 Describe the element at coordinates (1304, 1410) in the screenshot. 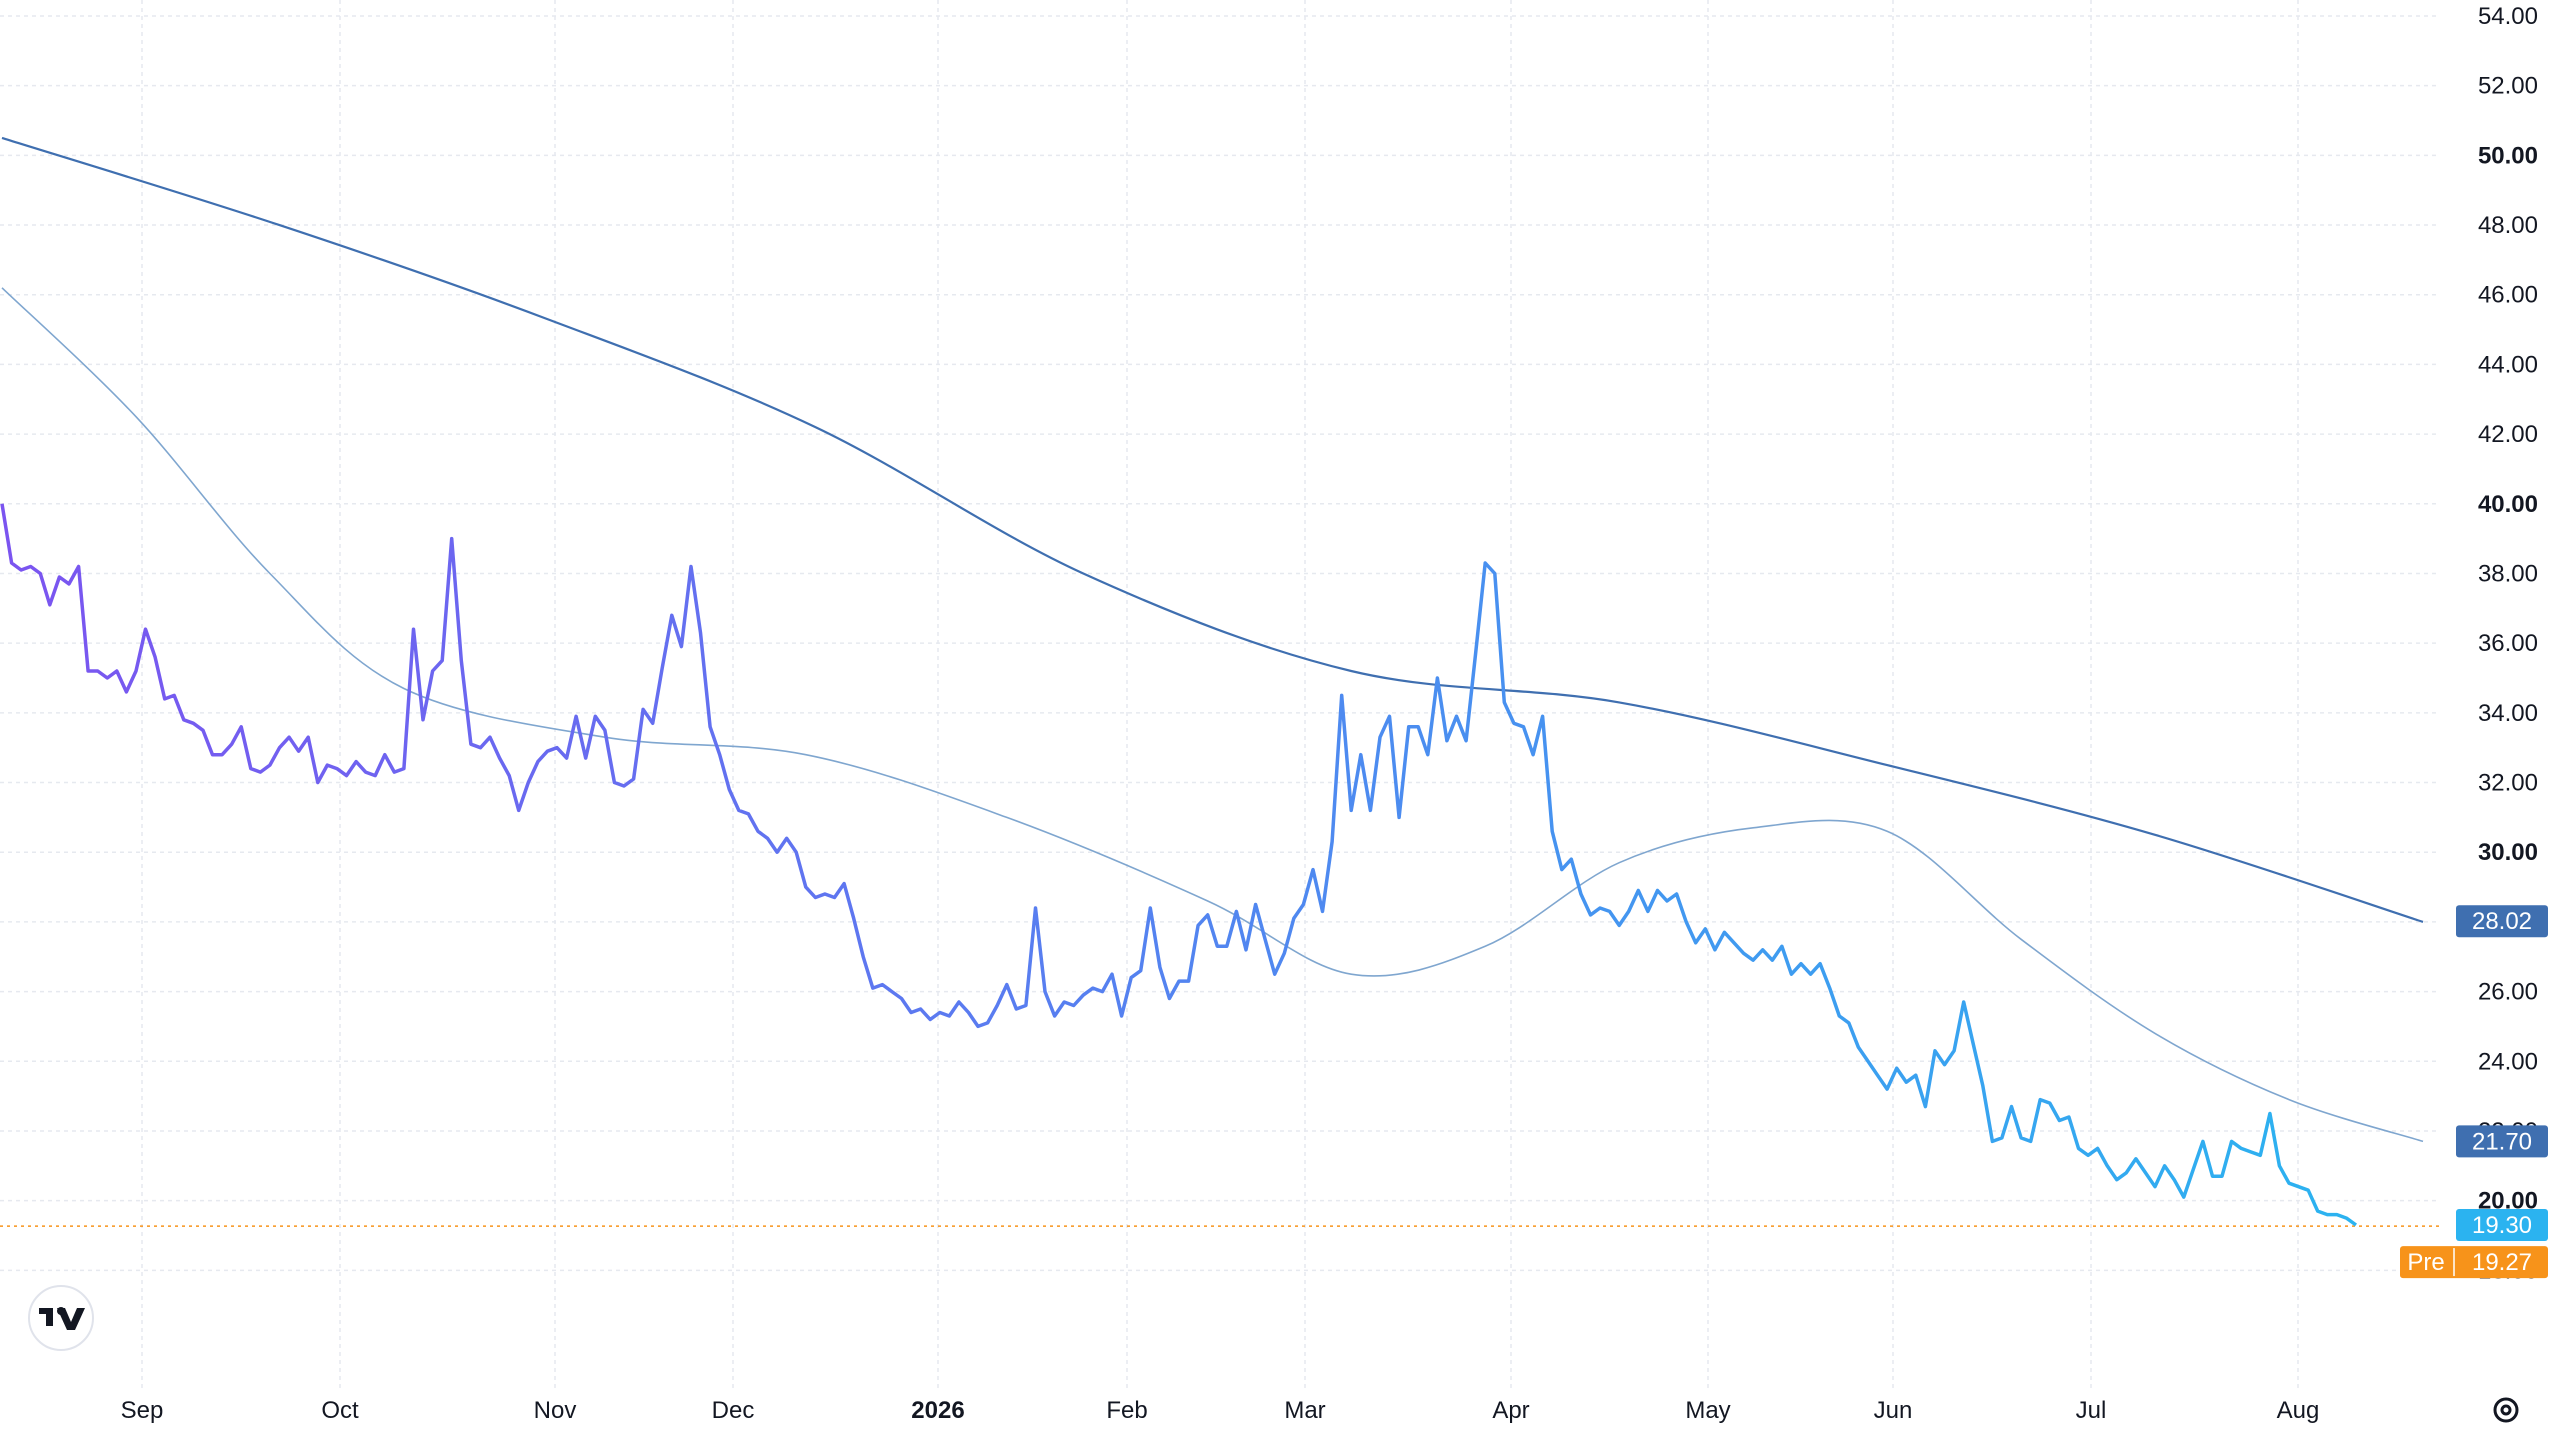

I see `x-tick-label: Mar` at that location.